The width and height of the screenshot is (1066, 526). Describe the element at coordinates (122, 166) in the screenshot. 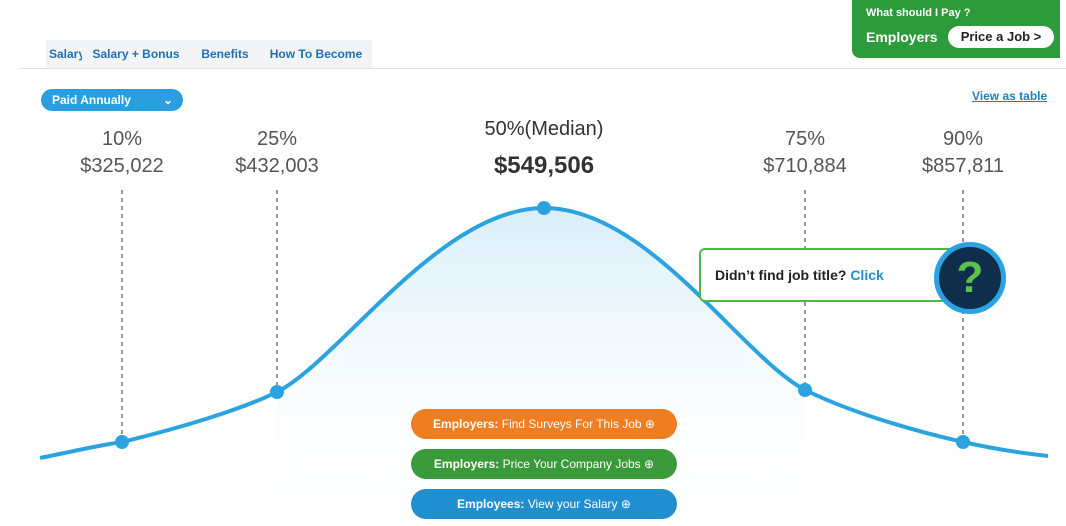

I see `percentile-value: $325,022` at that location.